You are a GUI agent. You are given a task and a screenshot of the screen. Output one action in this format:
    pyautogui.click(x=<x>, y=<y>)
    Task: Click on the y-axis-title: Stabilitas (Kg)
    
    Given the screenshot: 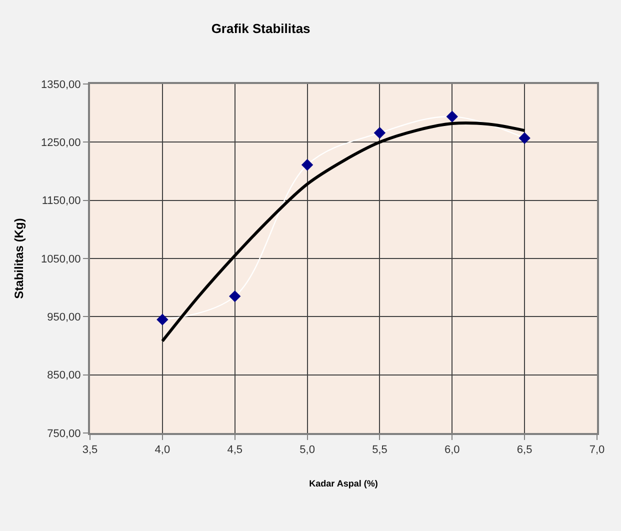 What is the action you would take?
    pyautogui.click(x=19, y=258)
    